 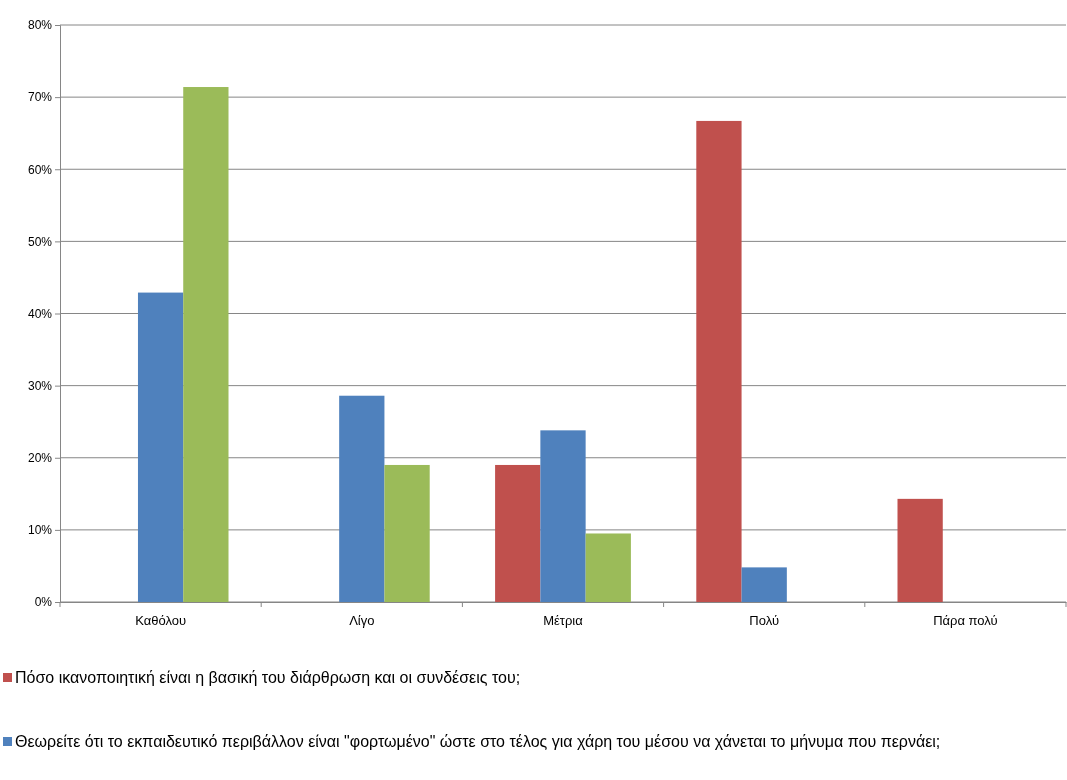 What do you see at coordinates (40, 458) in the screenshot?
I see `y-tick-label: 20%` at bounding box center [40, 458].